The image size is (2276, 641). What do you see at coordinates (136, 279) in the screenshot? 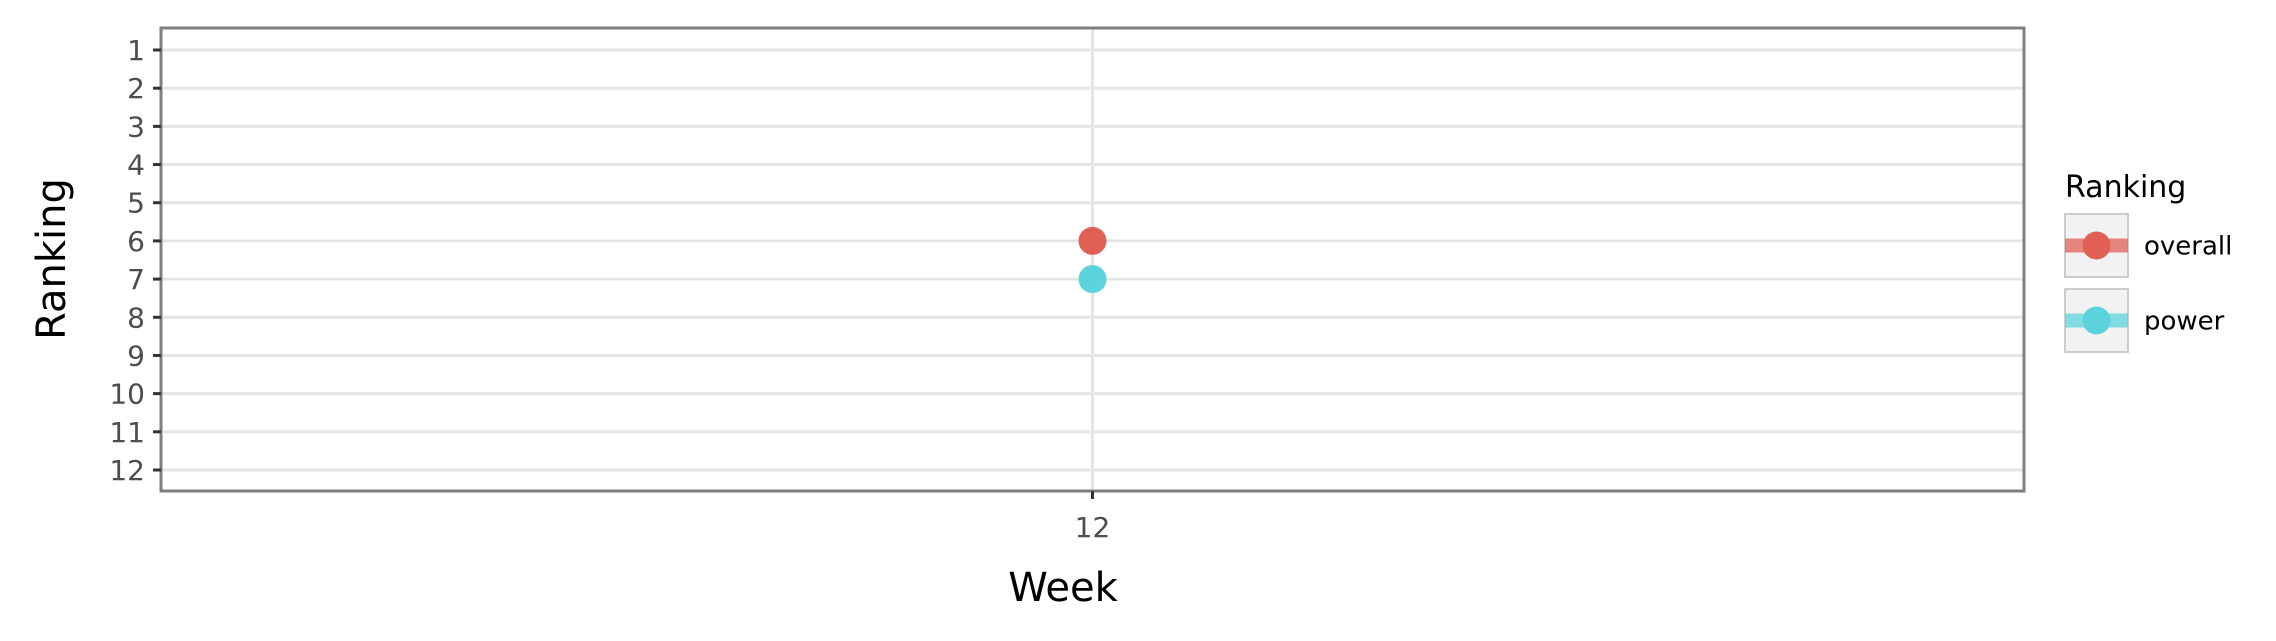
I see `y-tick-label: 7` at bounding box center [136, 279].